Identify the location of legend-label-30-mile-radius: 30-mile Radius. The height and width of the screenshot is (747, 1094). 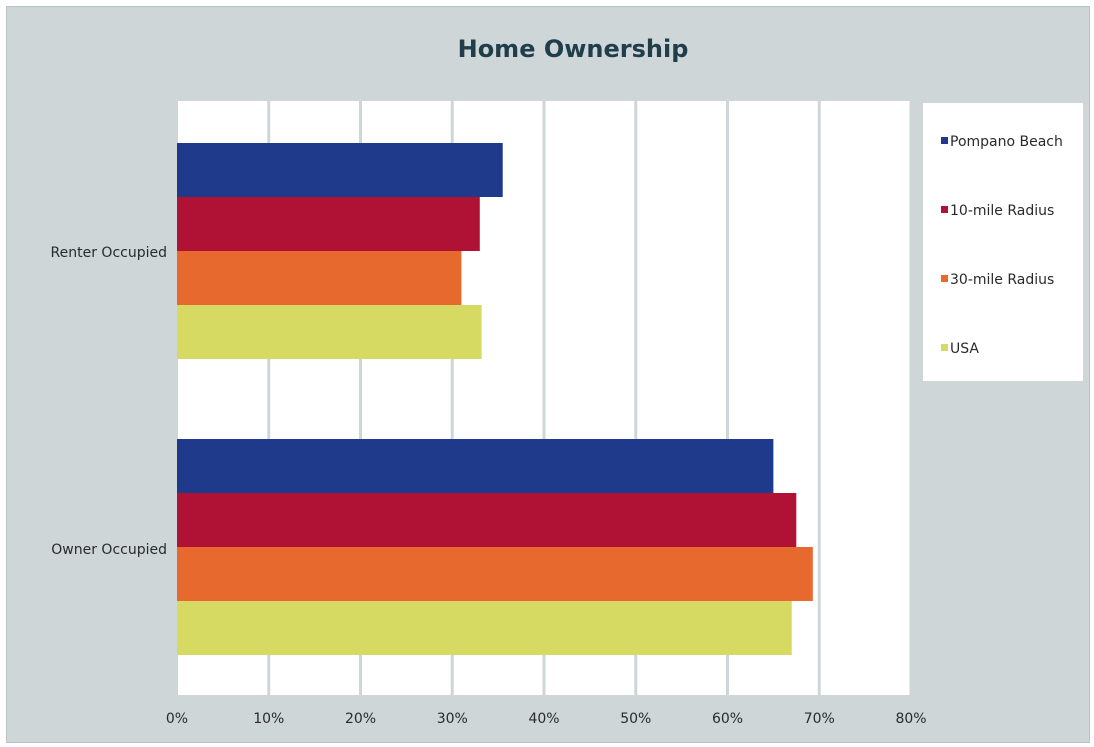
(1002, 280).